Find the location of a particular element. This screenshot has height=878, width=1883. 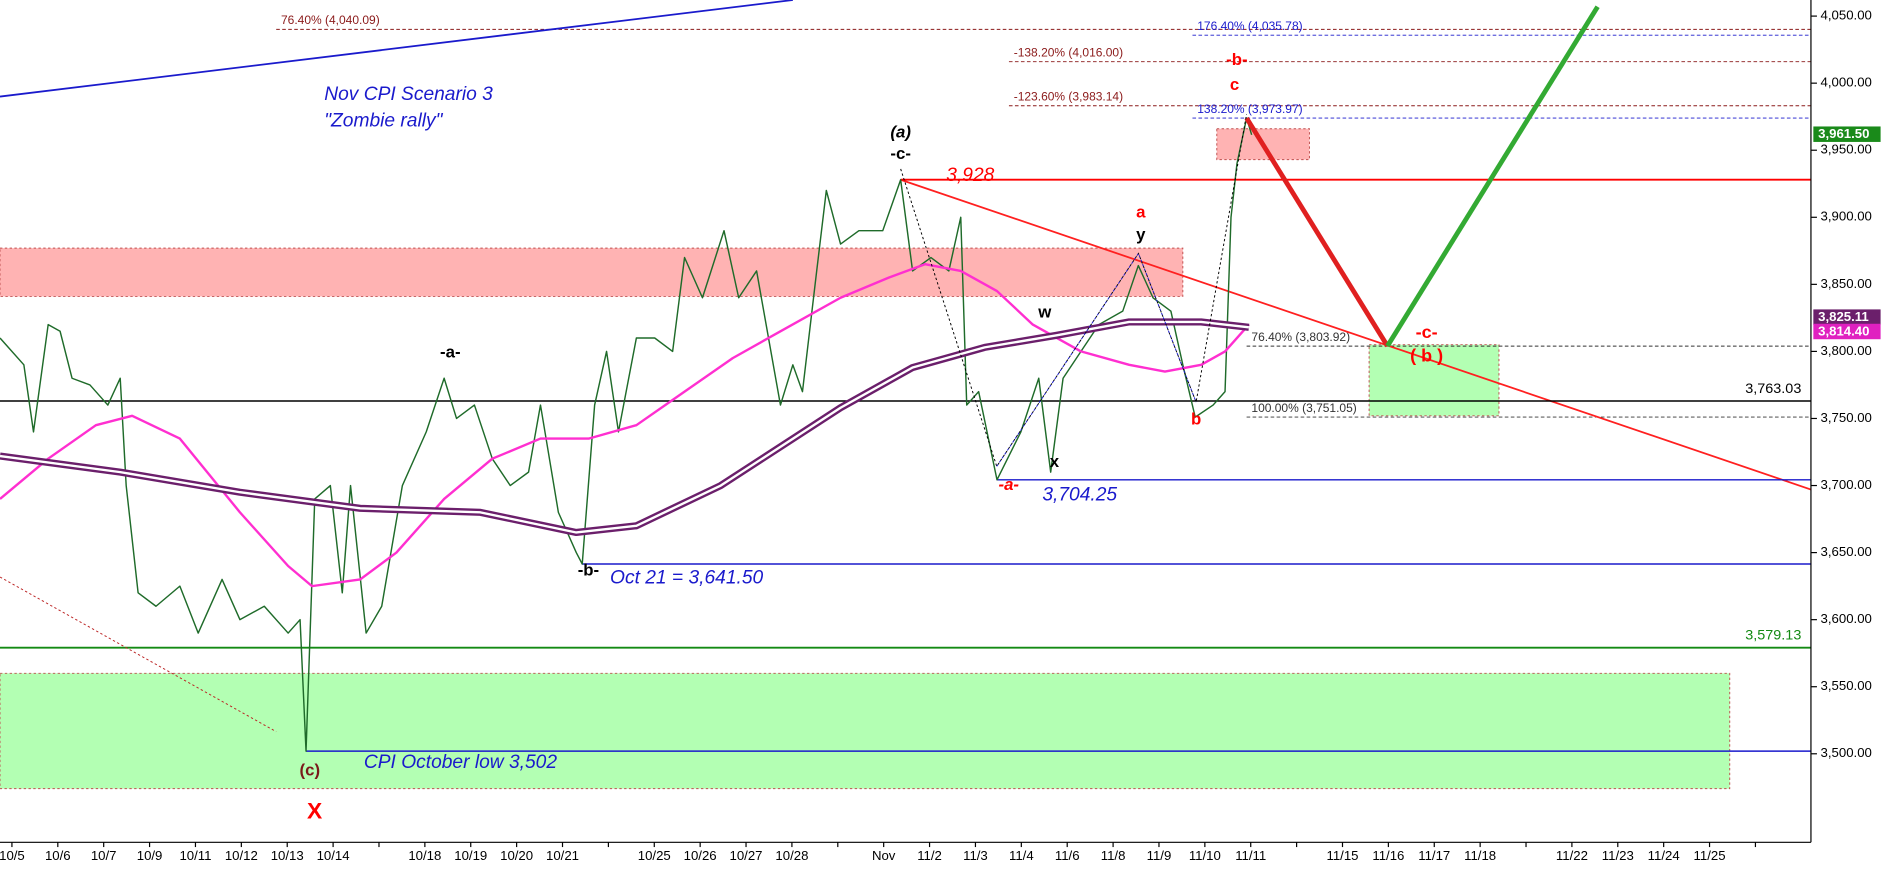

x-tick-label: 11/11 is located at coordinates (1250, 855).